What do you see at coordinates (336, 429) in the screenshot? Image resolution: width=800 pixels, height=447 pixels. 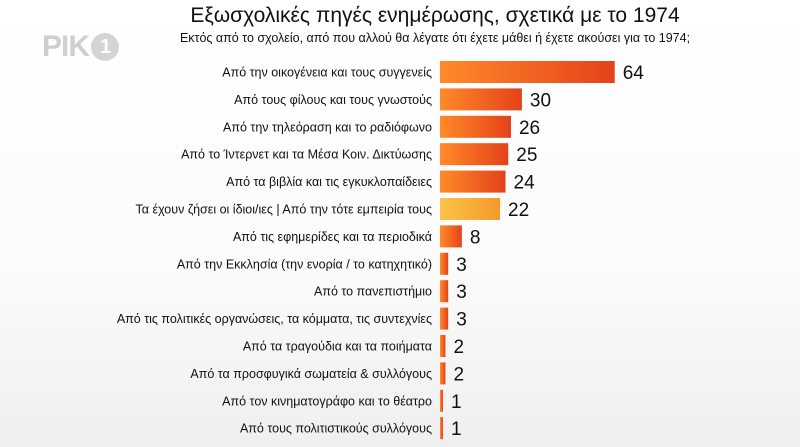 I see `category-label: Από τους πολιτιστικούς συλλόγους` at bounding box center [336, 429].